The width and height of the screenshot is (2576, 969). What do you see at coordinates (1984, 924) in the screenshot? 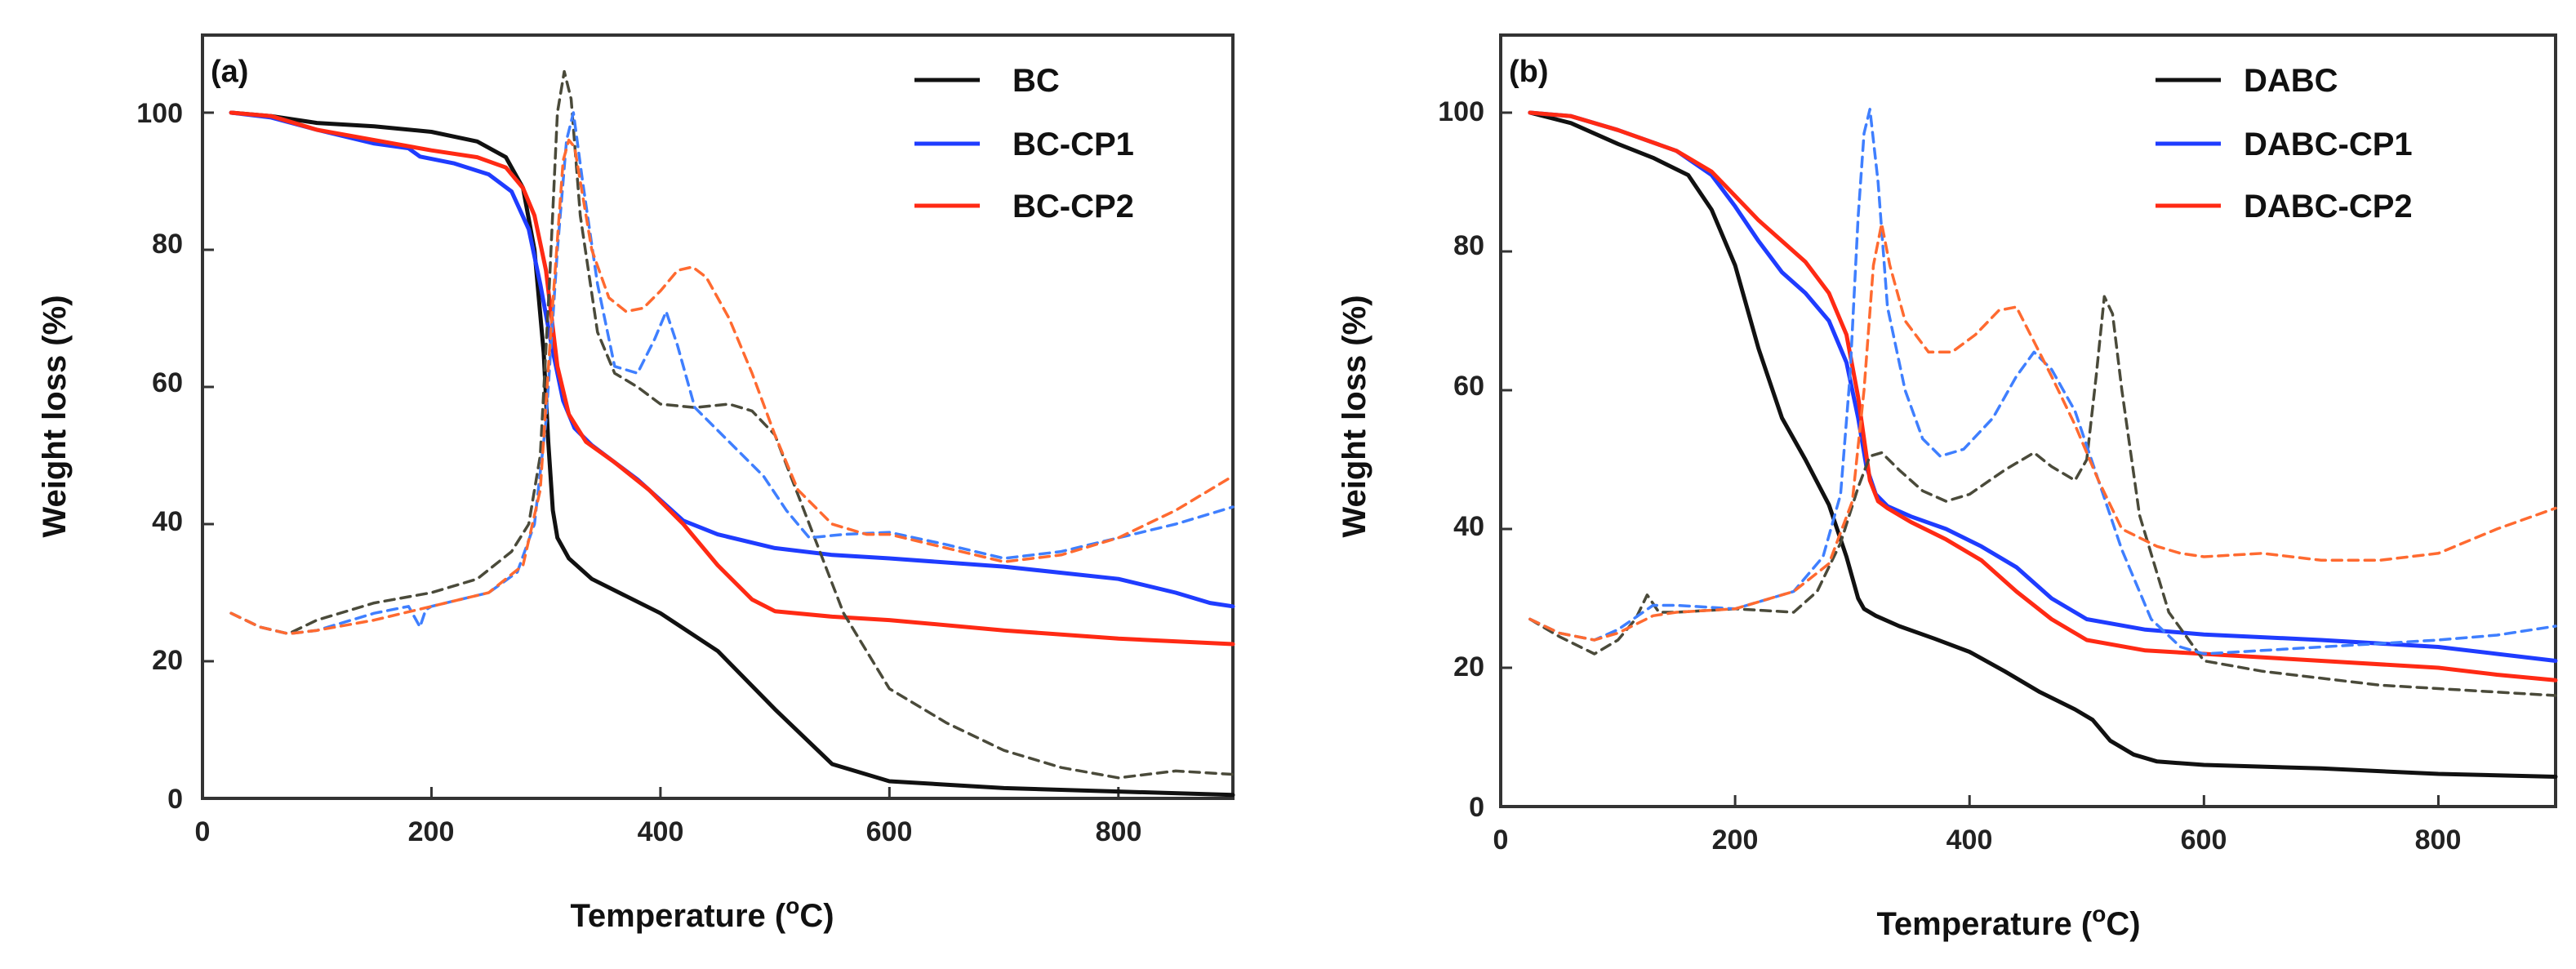
I see `x-axis-title-b-main: Temperature (` at bounding box center [1984, 924].